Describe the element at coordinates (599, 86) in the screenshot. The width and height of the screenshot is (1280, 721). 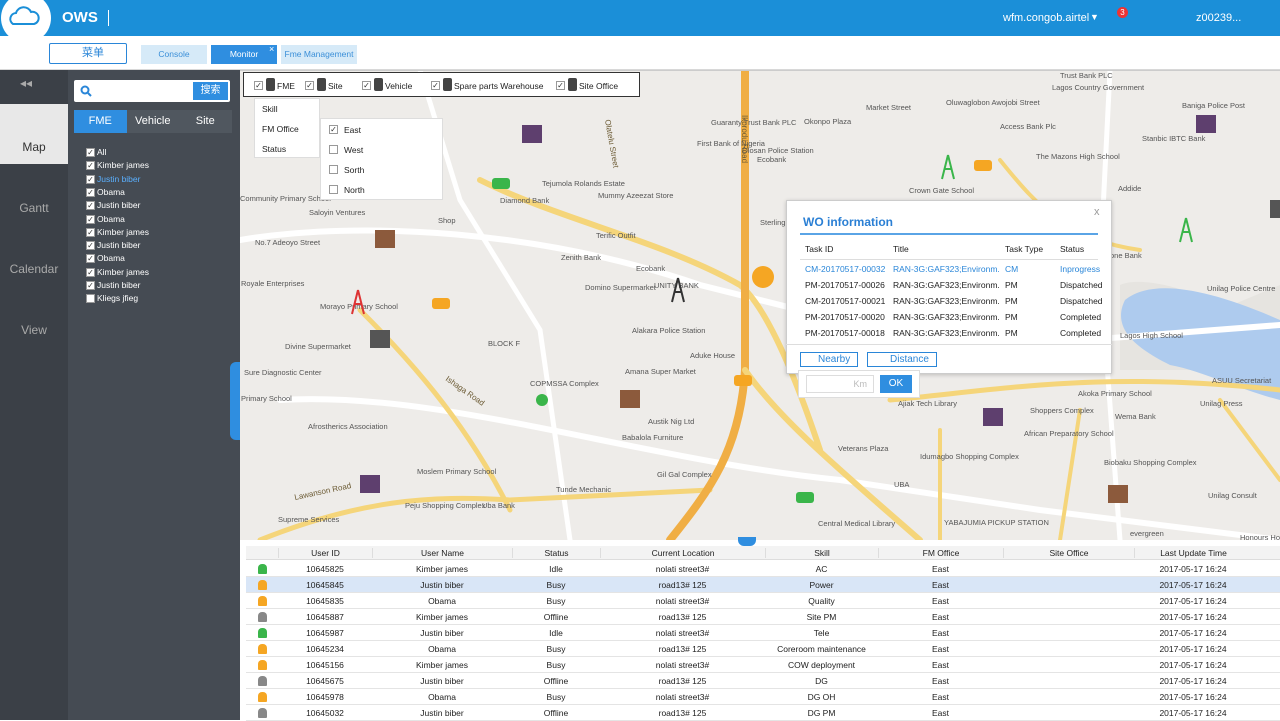
I see `filter-label: Site Office` at that location.